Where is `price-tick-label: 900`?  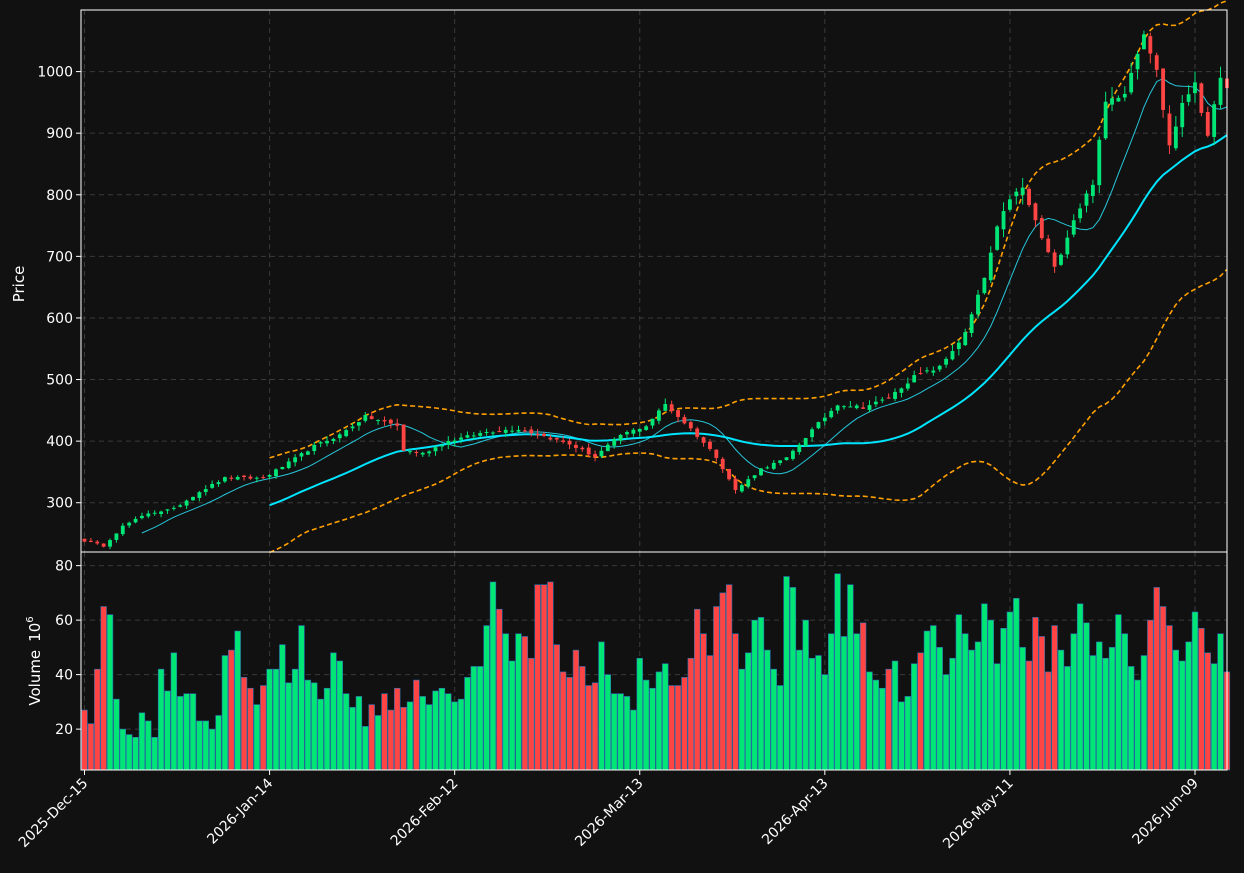 price-tick-label: 900 is located at coordinates (59, 134).